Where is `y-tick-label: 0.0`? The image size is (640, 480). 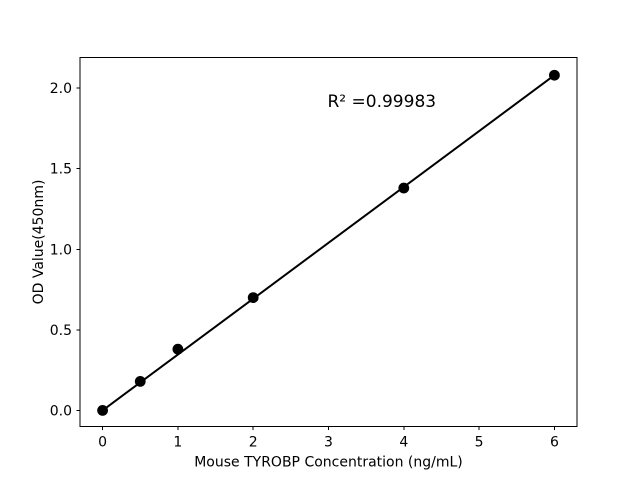
y-tick-label: 0.0 is located at coordinates (61, 411).